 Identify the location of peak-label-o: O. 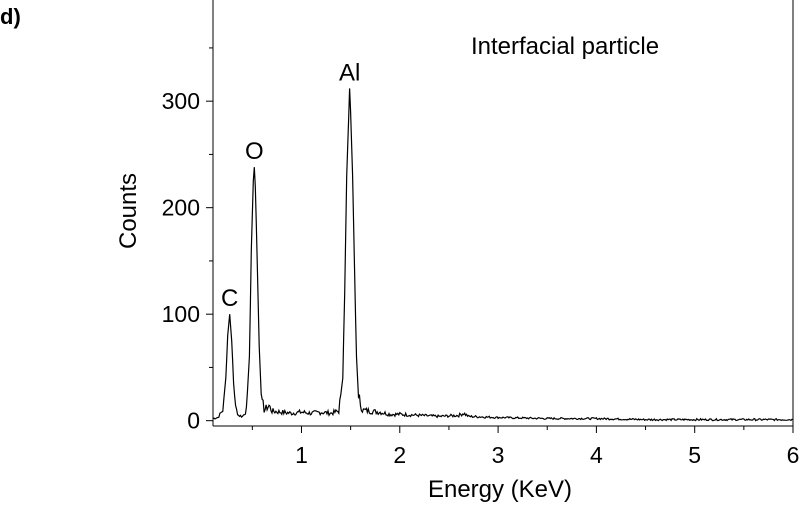
(254, 151).